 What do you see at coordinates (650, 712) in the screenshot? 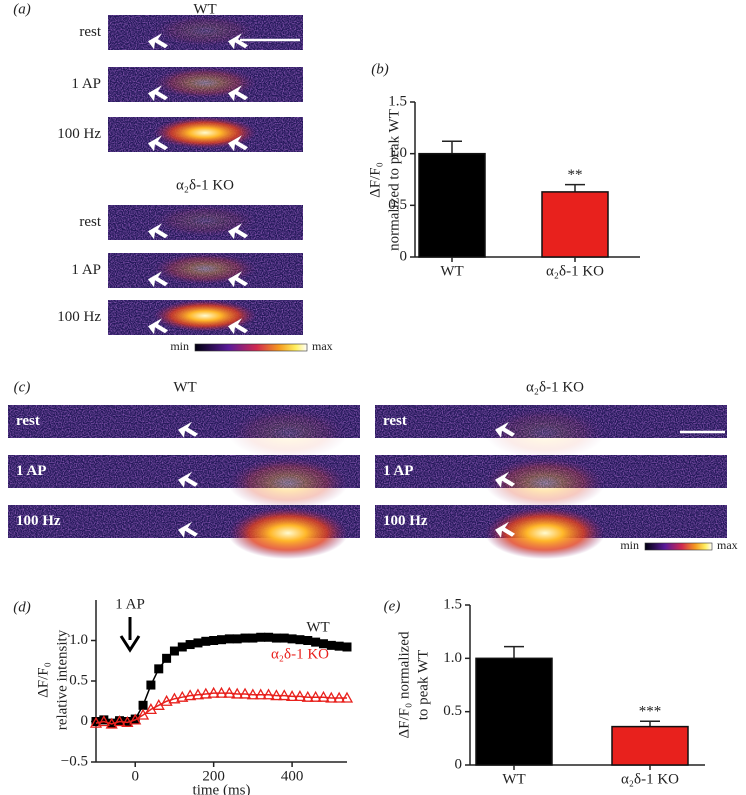
I see `significance-label: ***` at bounding box center [650, 712].